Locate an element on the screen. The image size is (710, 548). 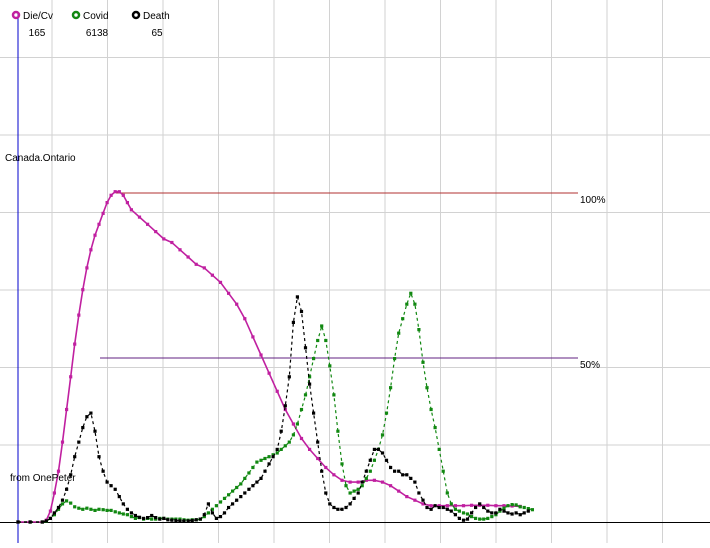
legend: Die/Cv 165 Covid 6138 Death 65 is located at coordinates (90, 24).